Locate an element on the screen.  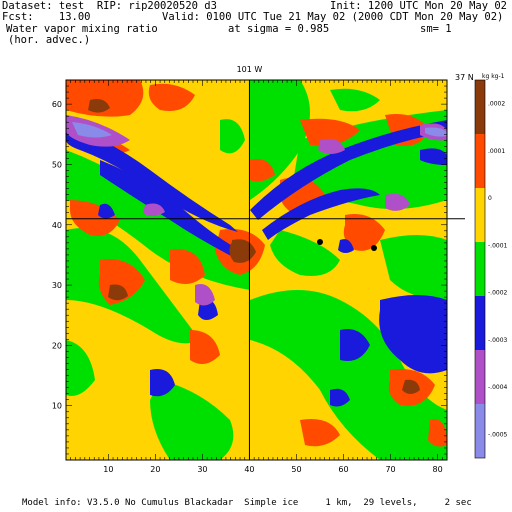
forecast-hour-label: Fcst: 13.00 is located at coordinates (46, 17).